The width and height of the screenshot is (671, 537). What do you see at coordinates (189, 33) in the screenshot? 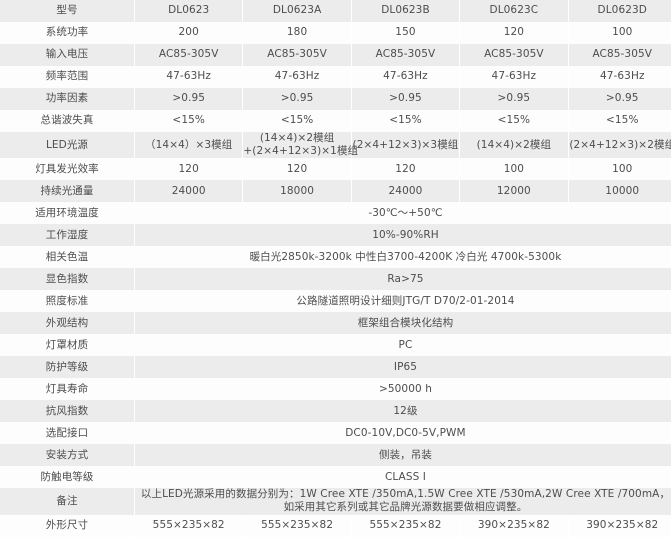
I see `cell-value: 200` at bounding box center [189, 33].